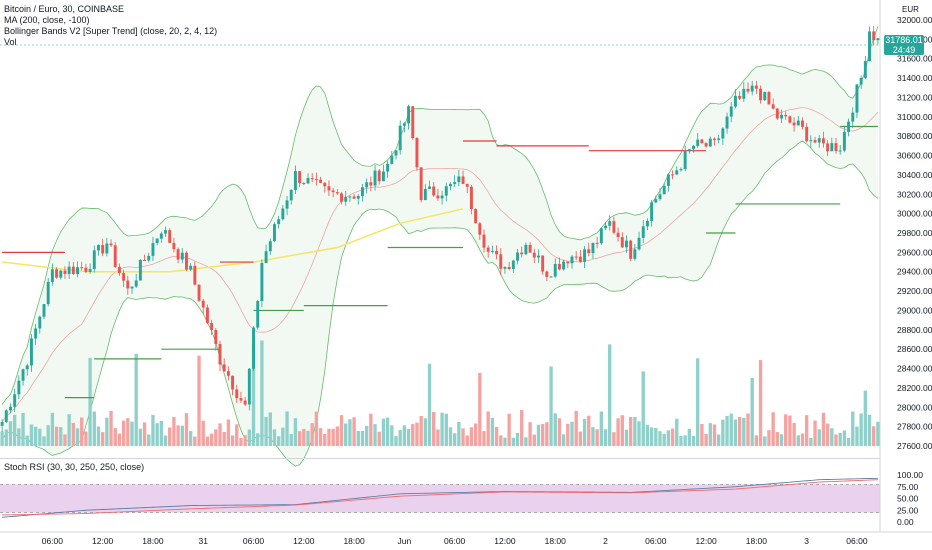 Image resolution: width=932 pixels, height=550 pixels. Describe the element at coordinates (505, 541) in the screenshot. I see `time-tick-label: 12:00` at that location.